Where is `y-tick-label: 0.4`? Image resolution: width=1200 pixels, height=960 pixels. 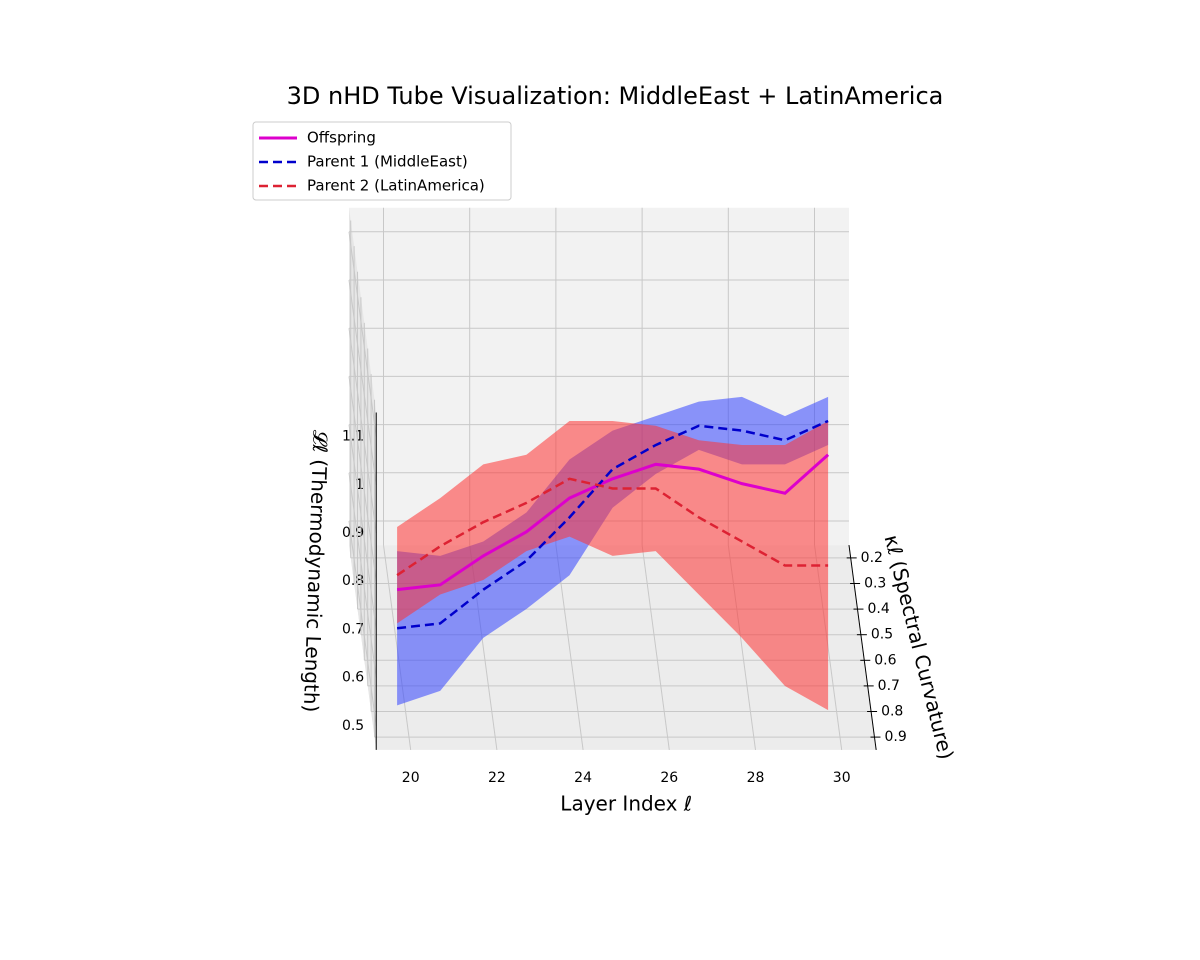
y-tick-label: 0.4 is located at coordinates (878, 609).